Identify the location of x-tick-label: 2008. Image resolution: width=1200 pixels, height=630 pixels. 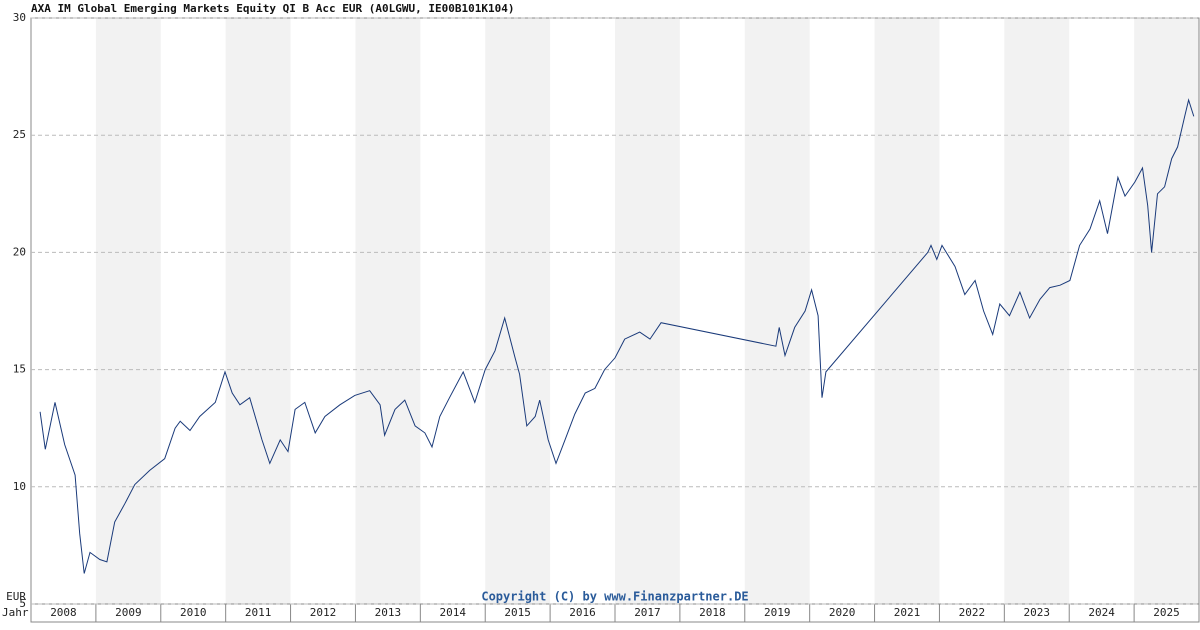
(63, 612).